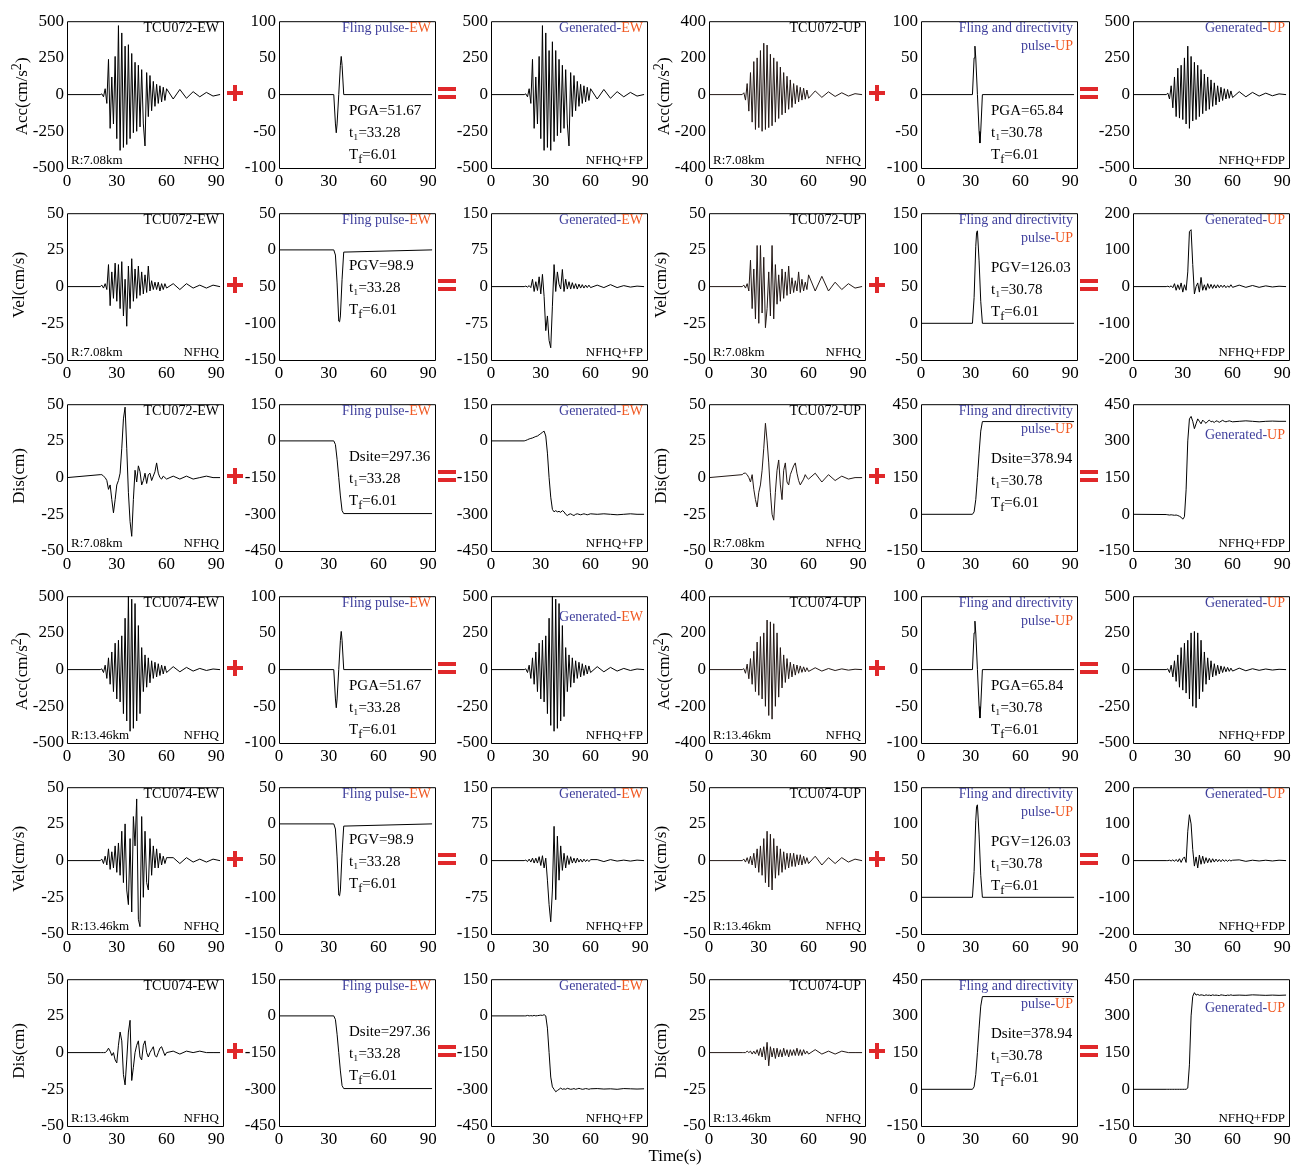  What do you see at coordinates (693, 20) in the screenshot?
I see `y-tick-label: 400` at bounding box center [693, 20].